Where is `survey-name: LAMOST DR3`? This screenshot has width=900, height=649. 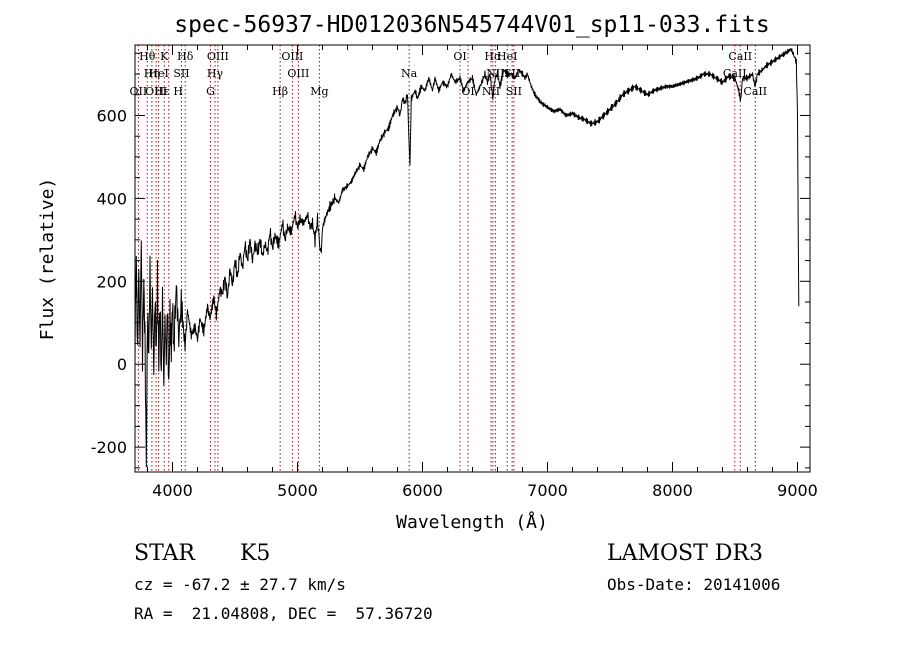
survey-name: LAMOST DR3 is located at coordinates (685, 553).